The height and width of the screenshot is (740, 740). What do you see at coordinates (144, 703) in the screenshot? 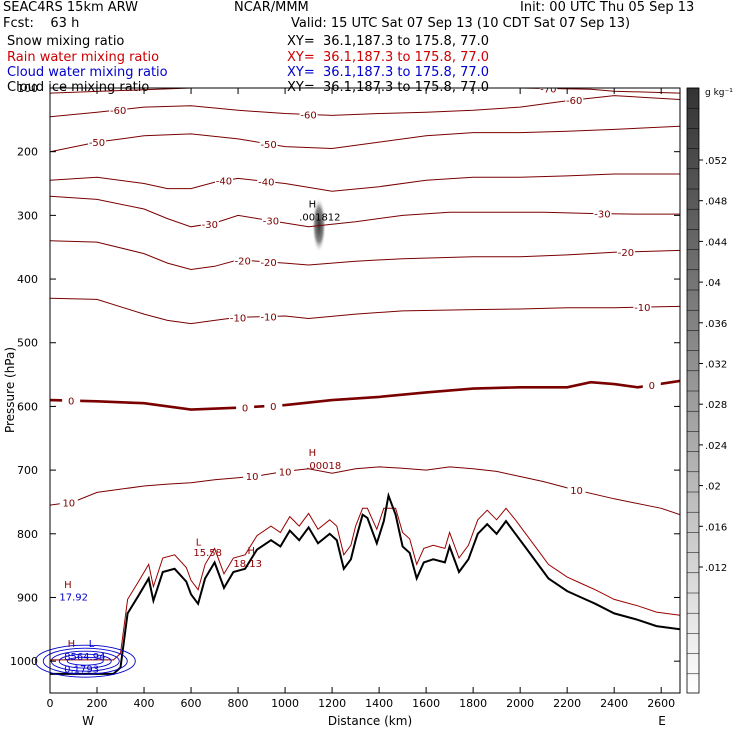
I see `x-tick-label: 400` at bounding box center [144, 703].